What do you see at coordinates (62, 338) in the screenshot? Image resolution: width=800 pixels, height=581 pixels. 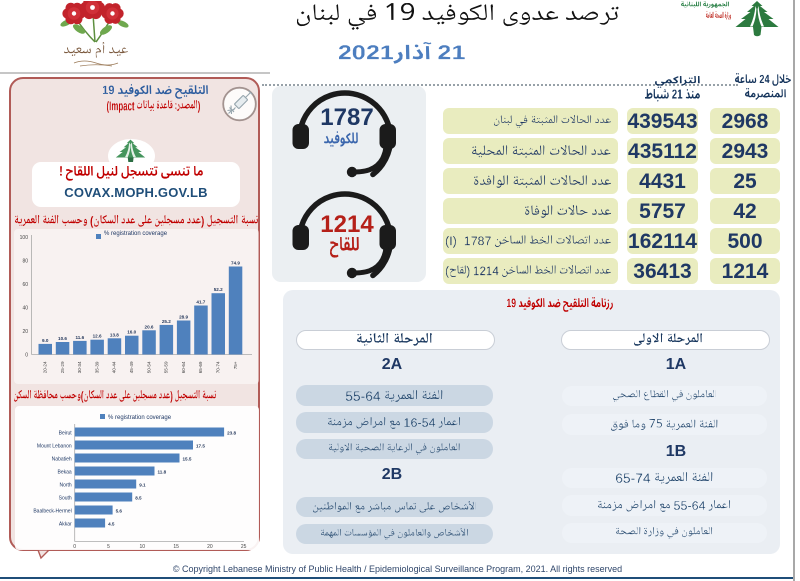 I see `svg-text: 10.6` at bounding box center [62, 338].